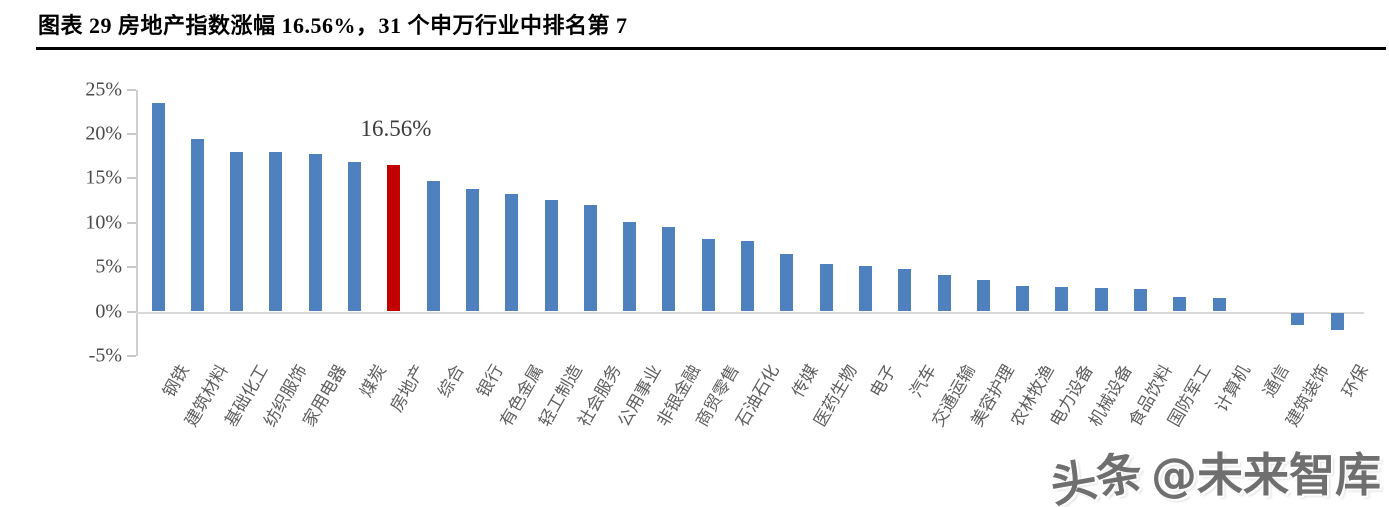  Describe the element at coordinates (103, 177) in the screenshot. I see `y-axis-tick-label: 15%` at that location.